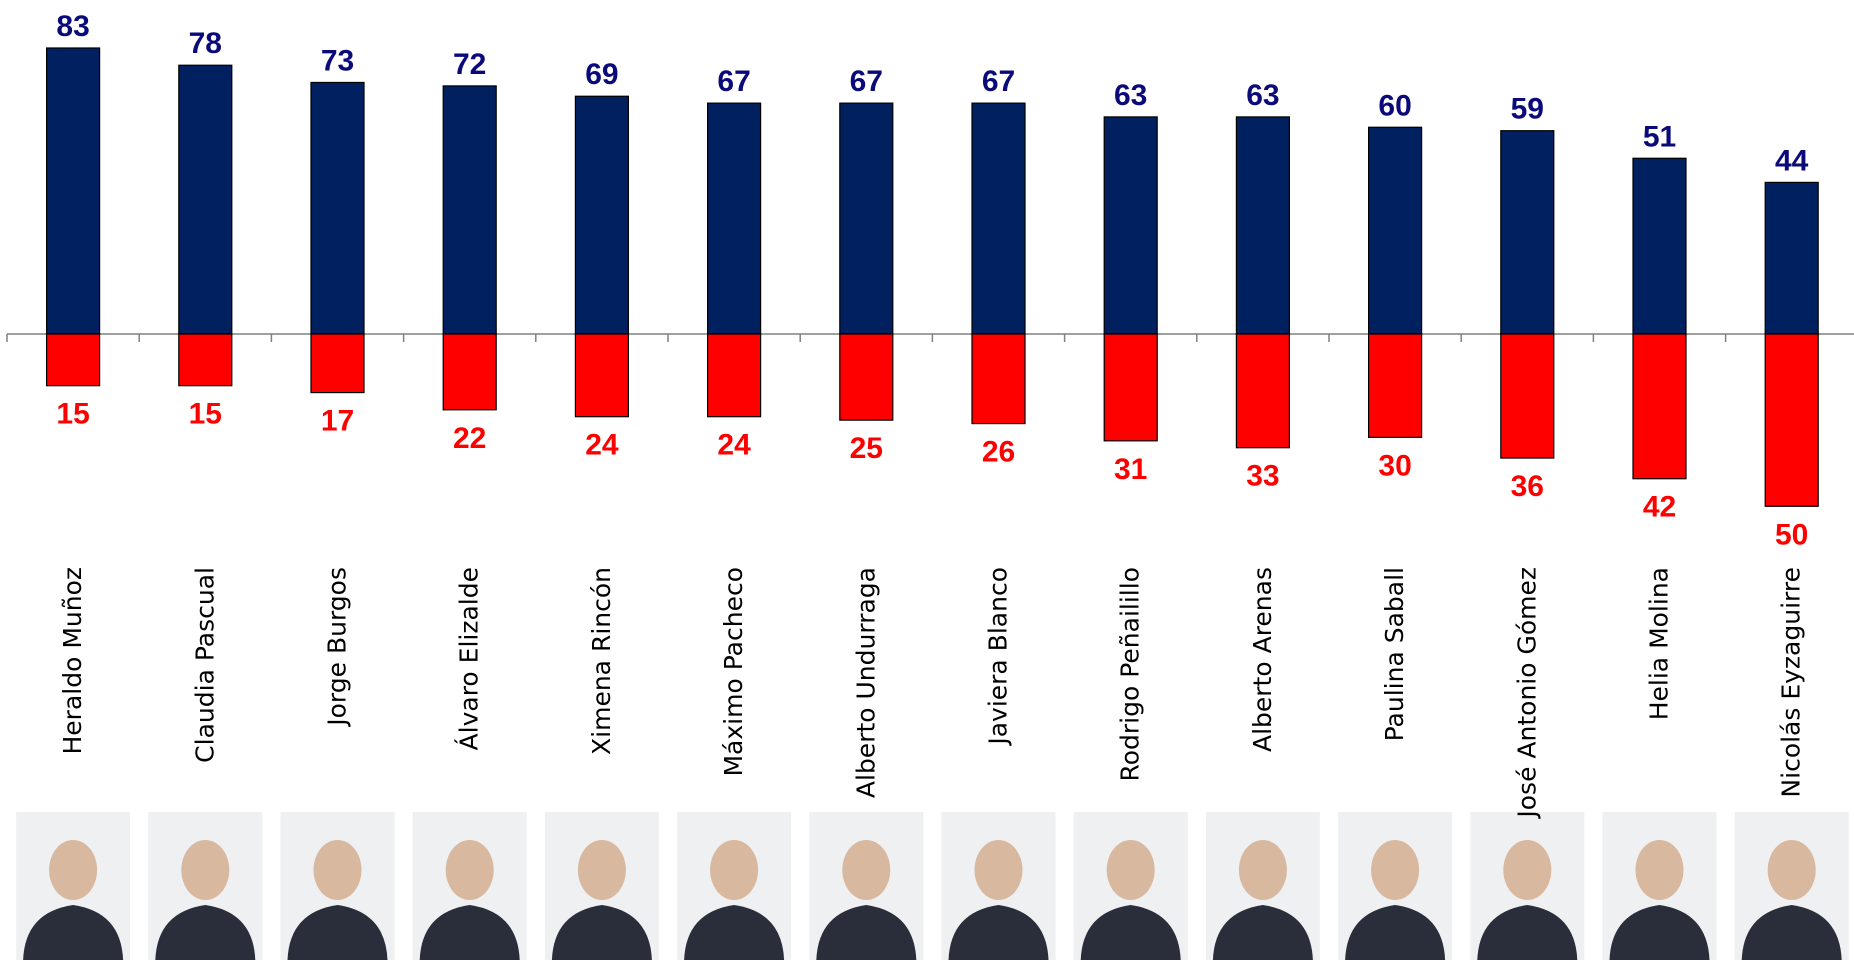  What do you see at coordinates (865, 682) in the screenshot?
I see `category-label: Alberto Undurraga` at bounding box center [865, 682].